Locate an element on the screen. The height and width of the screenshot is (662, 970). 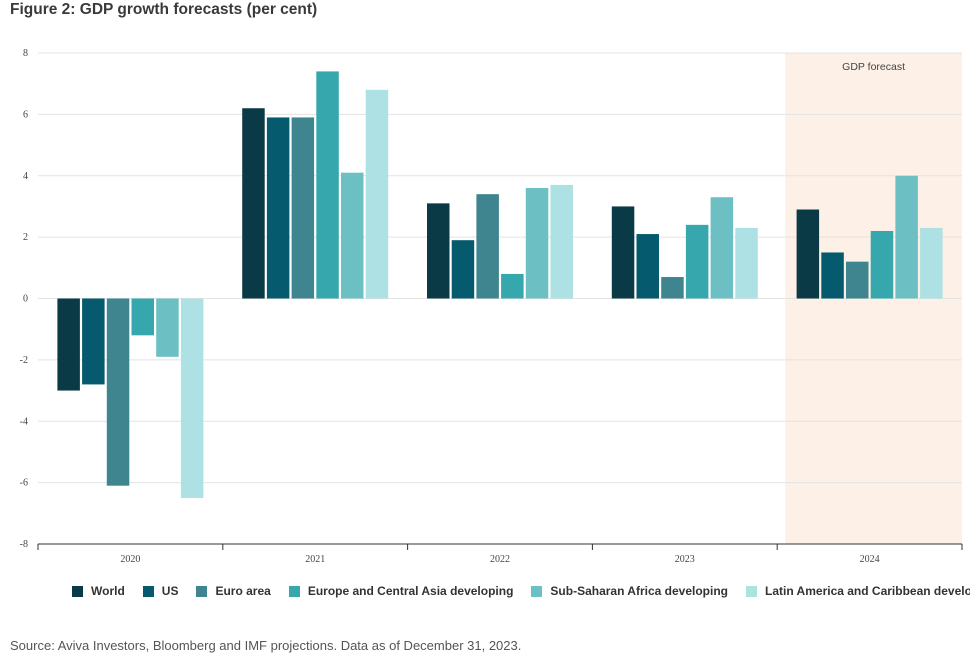
legend-label: Latin America and Caribbean developing is located at coordinates (867, 591).